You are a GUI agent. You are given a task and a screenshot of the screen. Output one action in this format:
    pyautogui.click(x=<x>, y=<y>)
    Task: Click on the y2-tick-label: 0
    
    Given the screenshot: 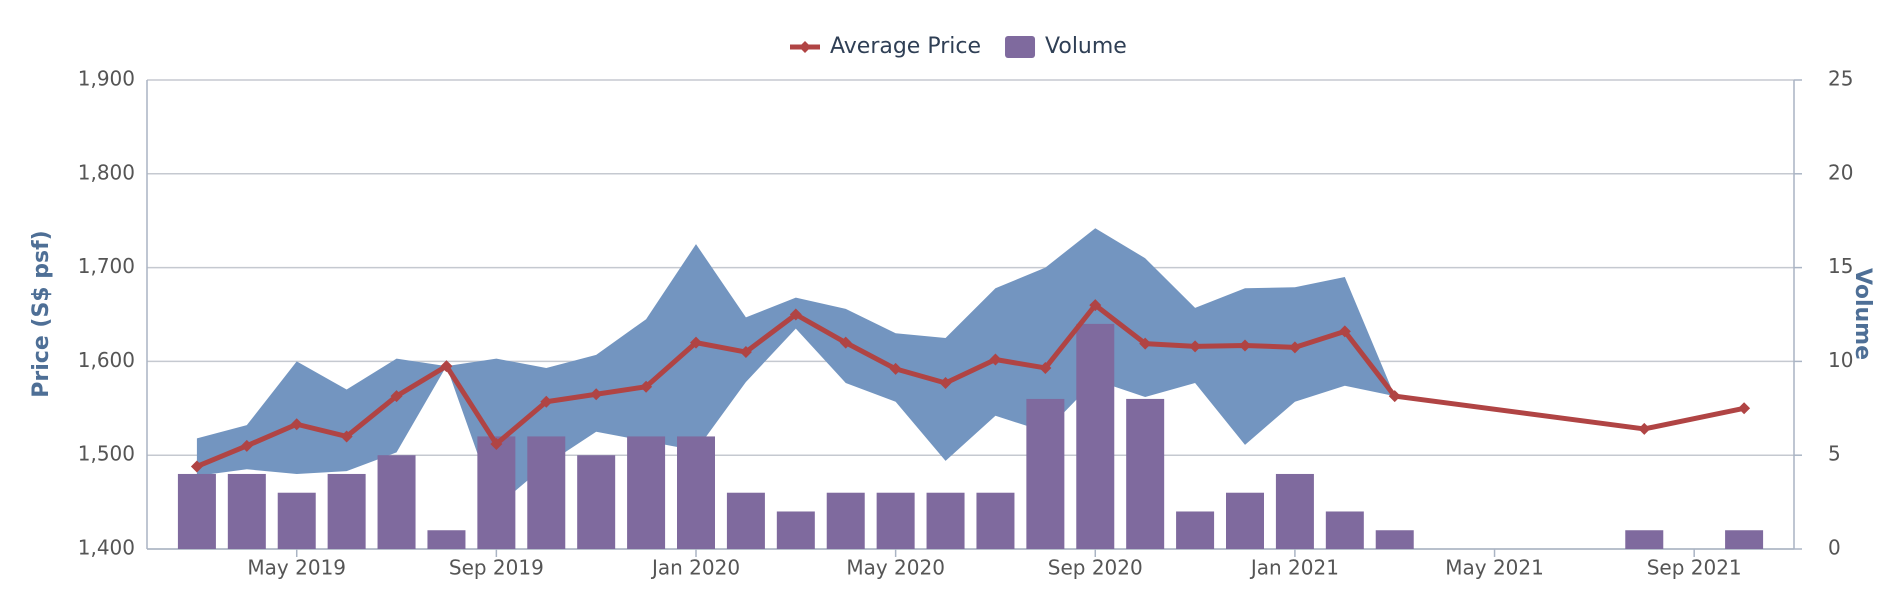 What is the action you would take?
    pyautogui.click(x=1834, y=548)
    